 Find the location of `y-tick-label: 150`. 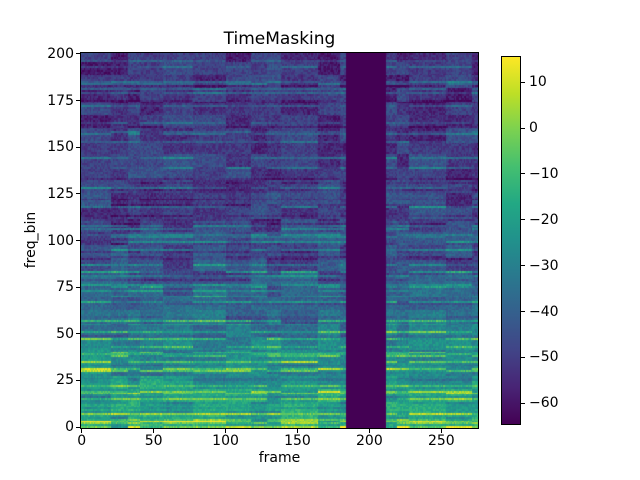

y-tick-label: 150 is located at coordinates (60, 147).